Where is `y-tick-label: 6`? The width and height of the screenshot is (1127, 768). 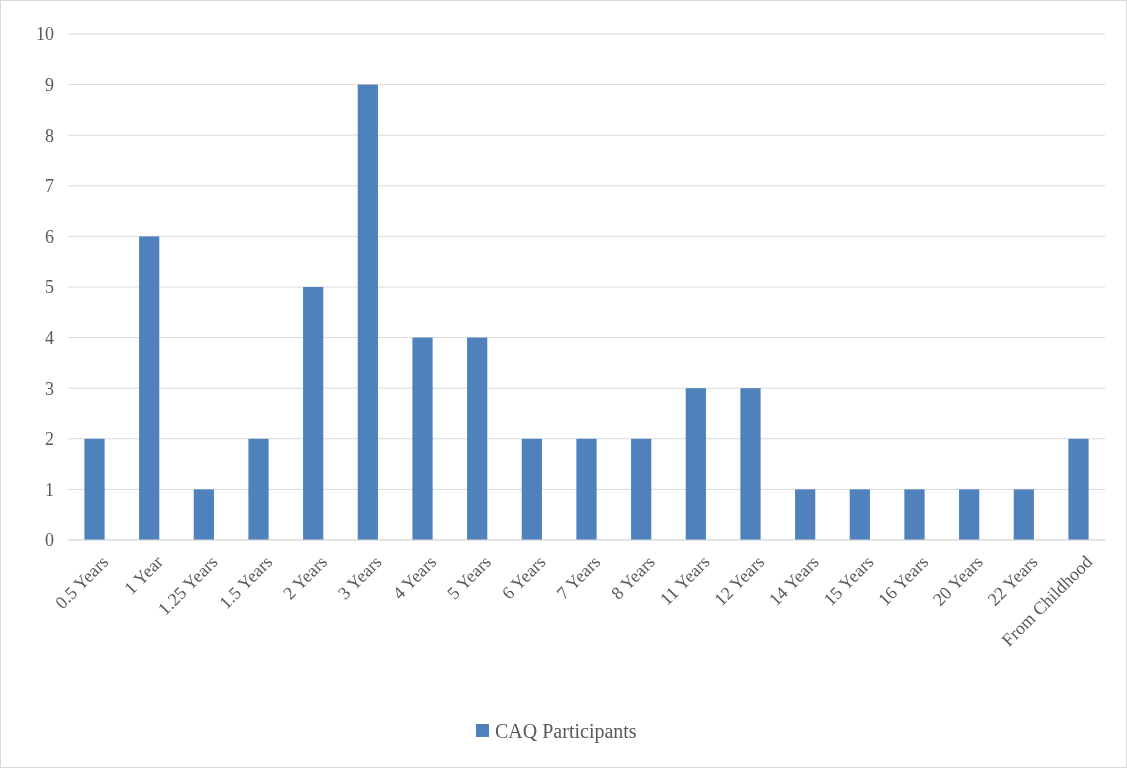 y-tick-label: 6 is located at coordinates (49, 236).